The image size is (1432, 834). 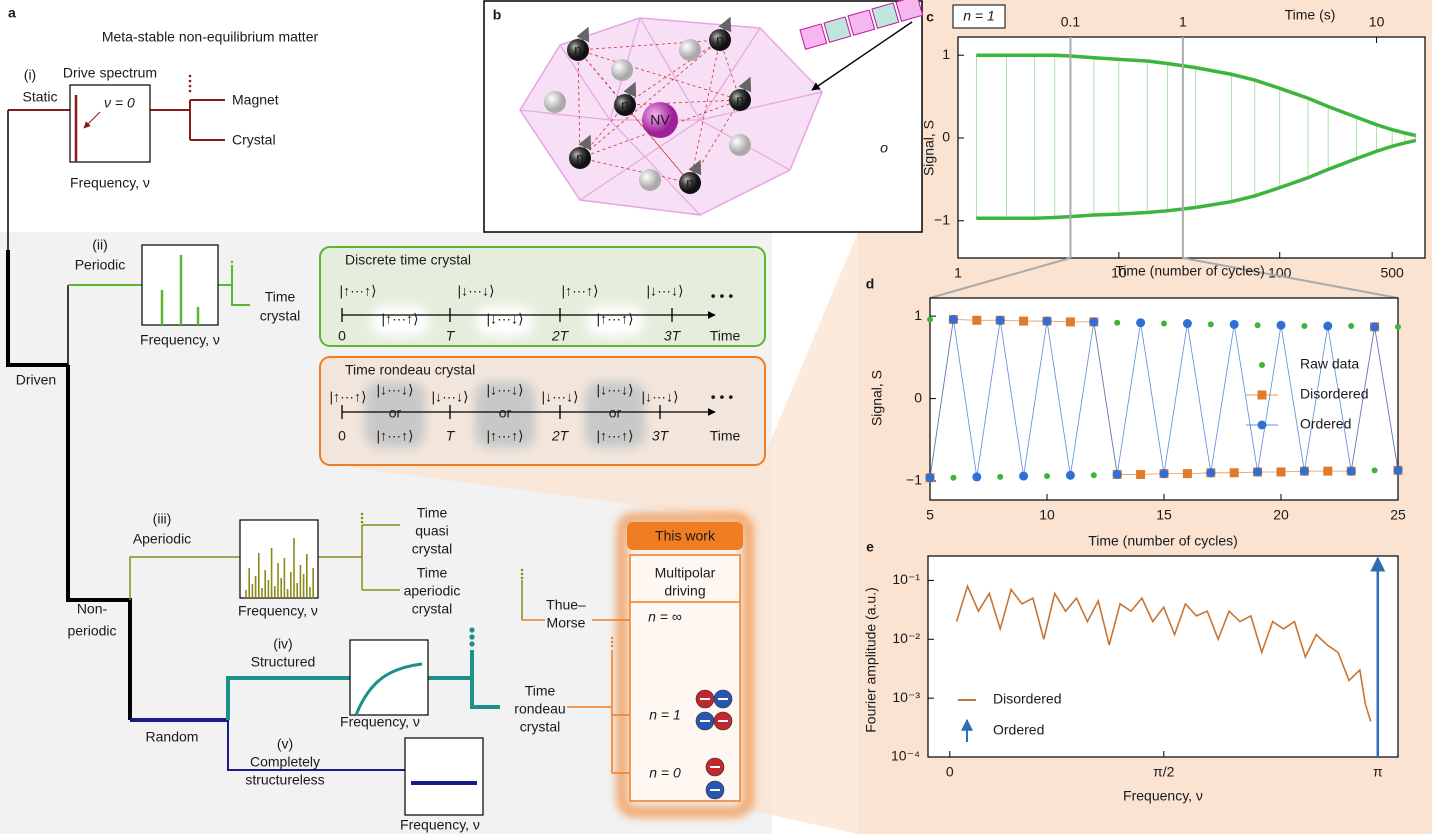 What do you see at coordinates (497, 15) in the screenshot?
I see `panel-label: b` at bounding box center [497, 15].